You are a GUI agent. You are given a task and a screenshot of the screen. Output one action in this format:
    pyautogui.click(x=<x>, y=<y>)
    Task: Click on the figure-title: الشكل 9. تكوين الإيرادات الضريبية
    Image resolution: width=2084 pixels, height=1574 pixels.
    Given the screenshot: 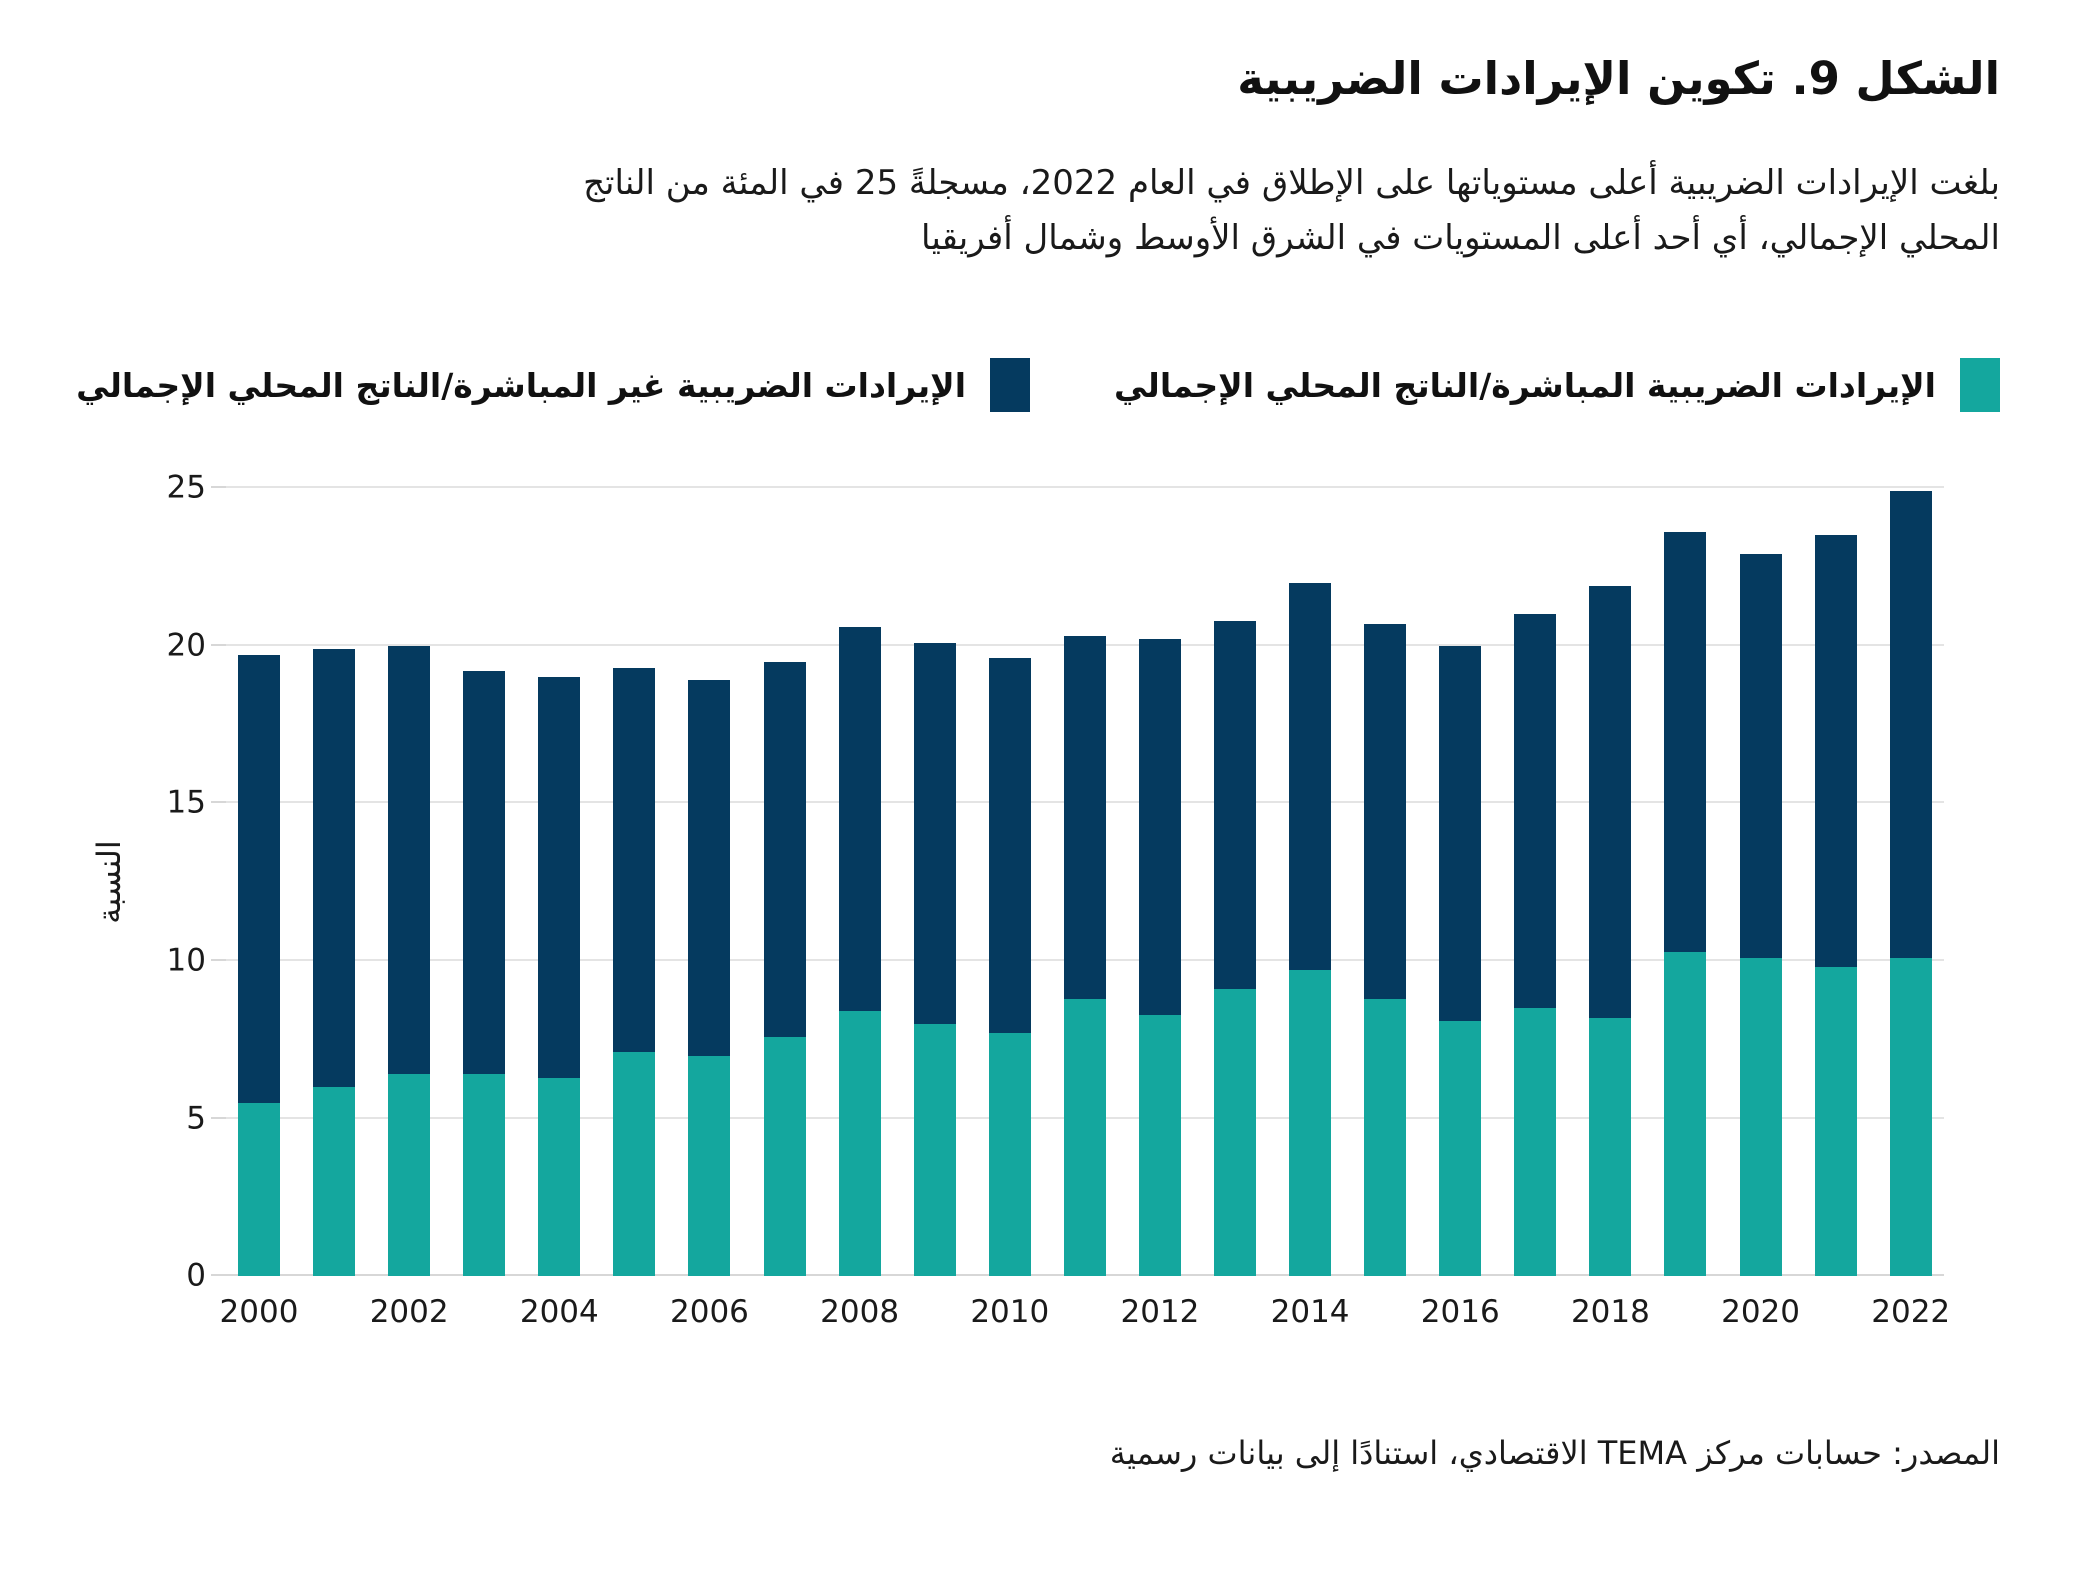 What is the action you would take?
    pyautogui.click(x=1618, y=78)
    